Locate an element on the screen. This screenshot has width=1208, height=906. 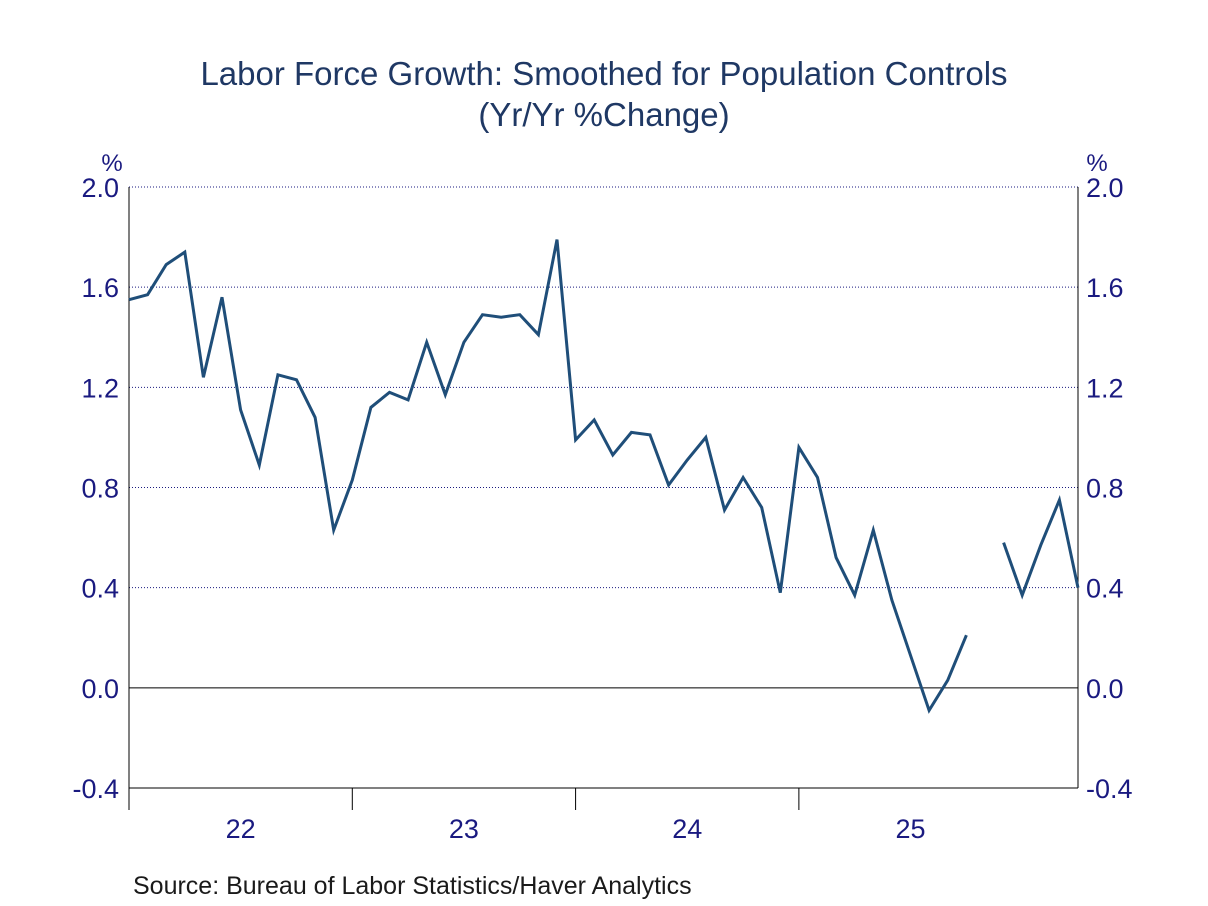
y-tick-label-right: 0.4 is located at coordinates (1105, 589).